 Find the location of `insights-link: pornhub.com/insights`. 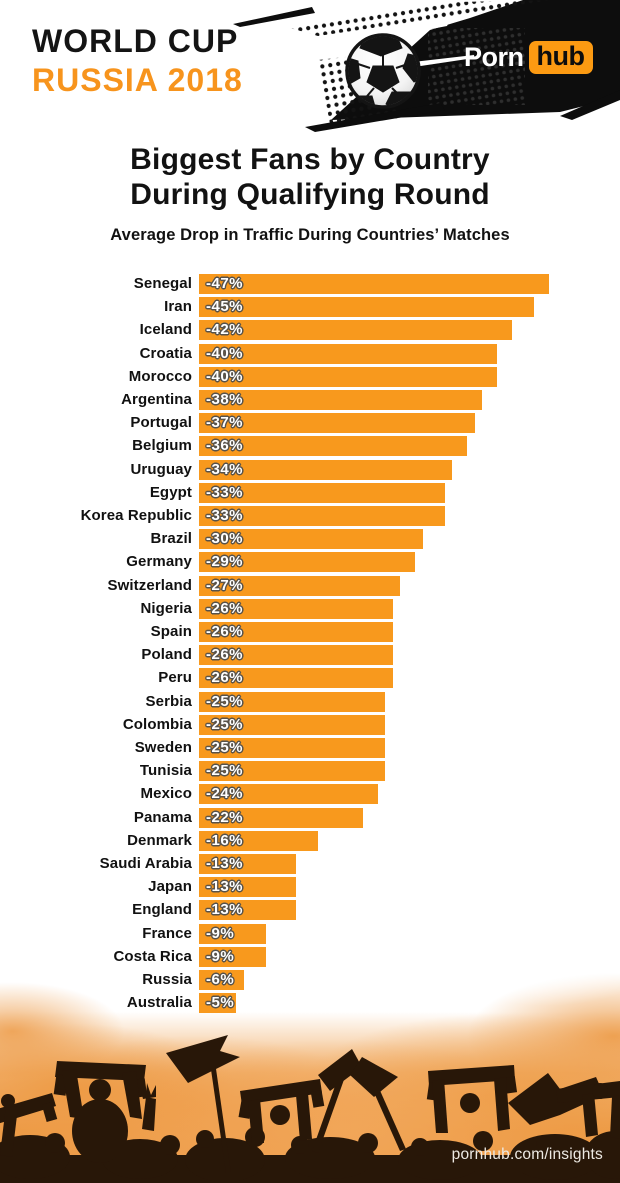

insights-link: pornhub.com/insights is located at coordinates (527, 1154).